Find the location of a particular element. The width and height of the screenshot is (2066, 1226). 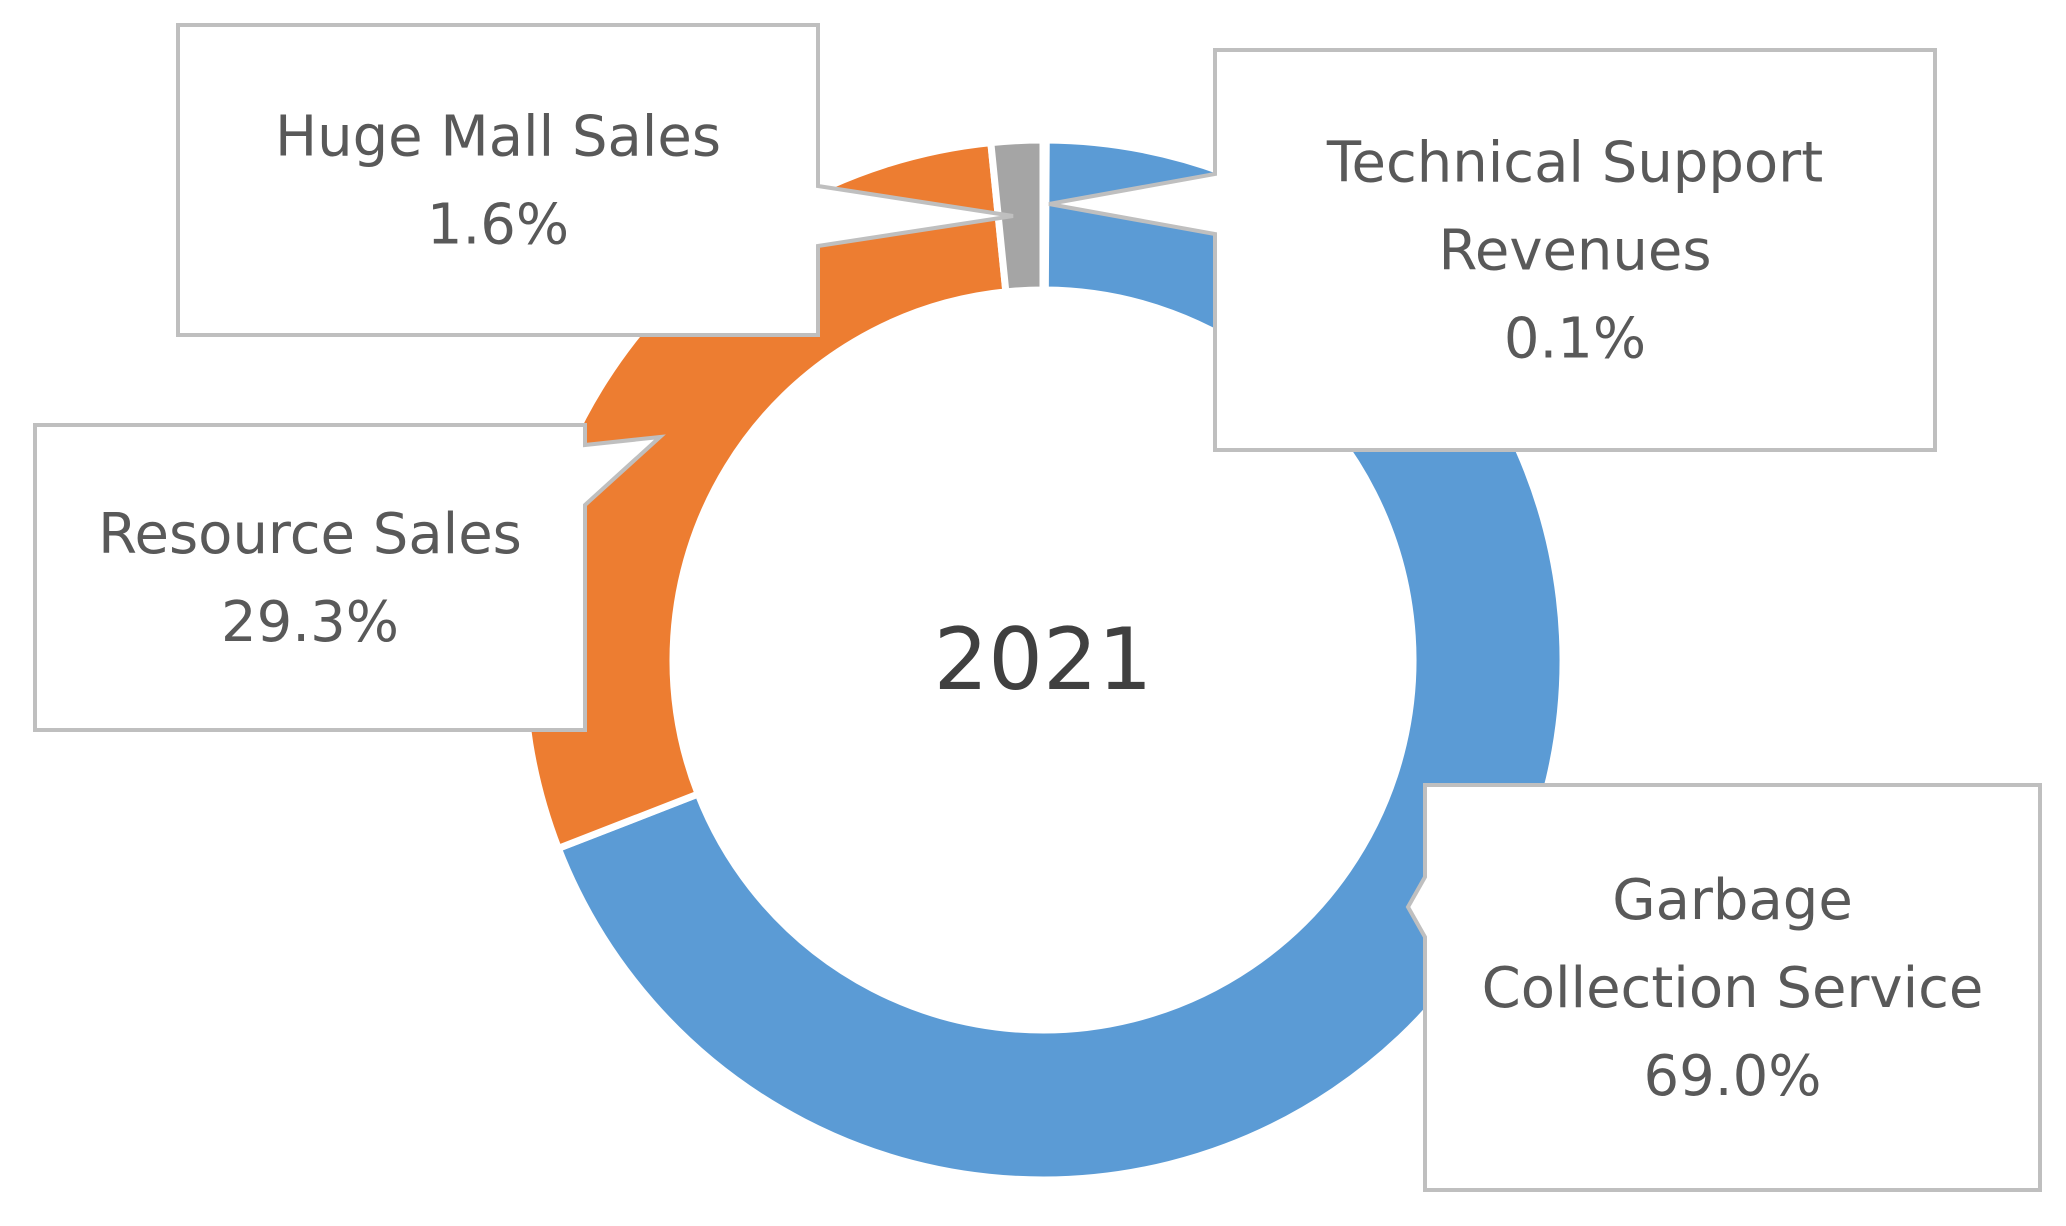

callout-value: 29.3% is located at coordinates (310, 622).